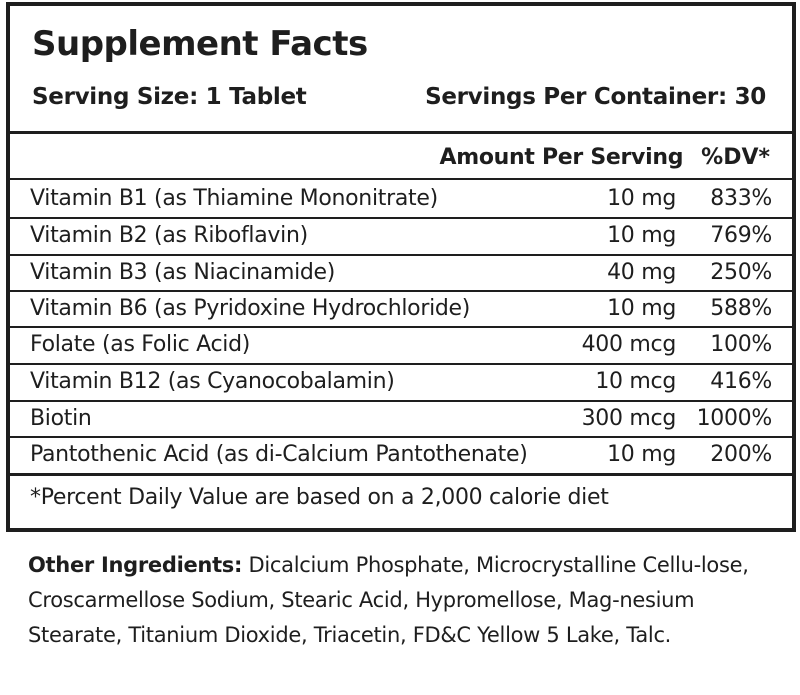 This screenshot has width=800, height=695. What do you see at coordinates (401, 345) in the screenshot?
I see `table-row: Folate (as Folic Acid) 400 mcg 100%` at bounding box center [401, 345].